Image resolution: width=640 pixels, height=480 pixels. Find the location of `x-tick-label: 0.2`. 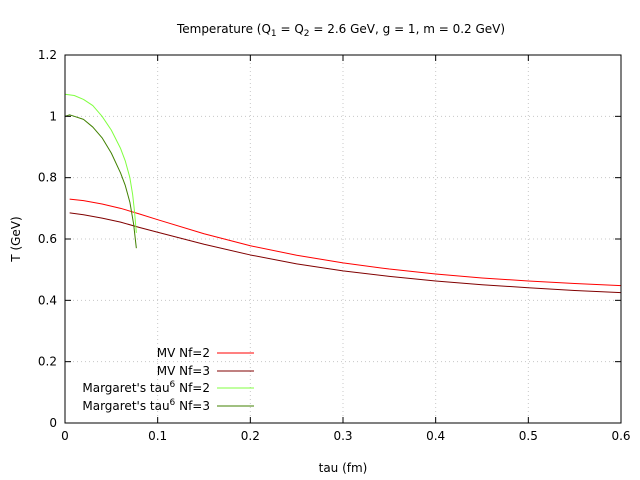

x-tick-label: 0.2 is located at coordinates (250, 436).